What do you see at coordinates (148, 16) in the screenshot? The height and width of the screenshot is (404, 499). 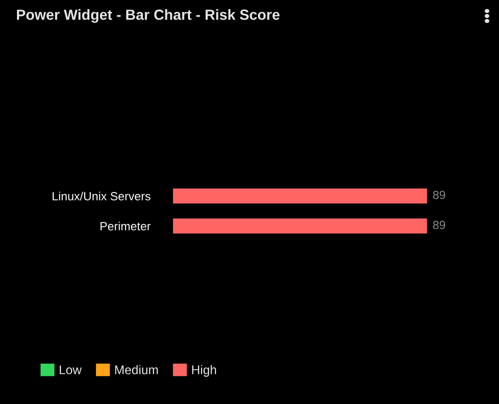 I see `chart-title: Power Widget - Bar Chart - Risk Score` at bounding box center [148, 16].